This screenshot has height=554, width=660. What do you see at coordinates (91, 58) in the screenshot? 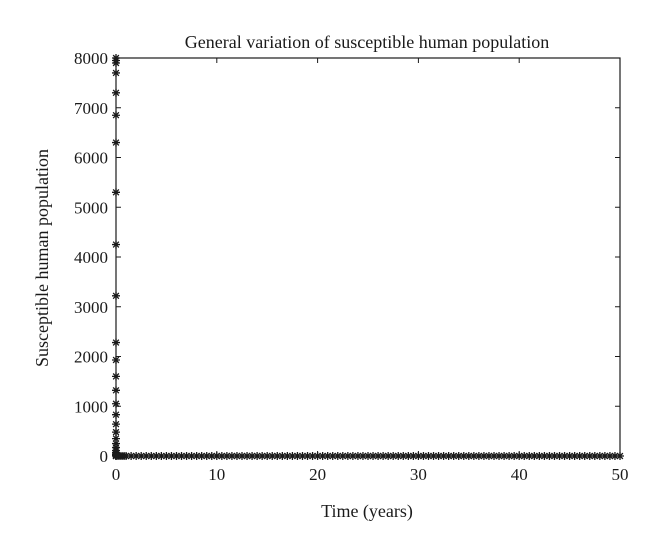
I see `y-tick-label: 8000` at bounding box center [91, 58].